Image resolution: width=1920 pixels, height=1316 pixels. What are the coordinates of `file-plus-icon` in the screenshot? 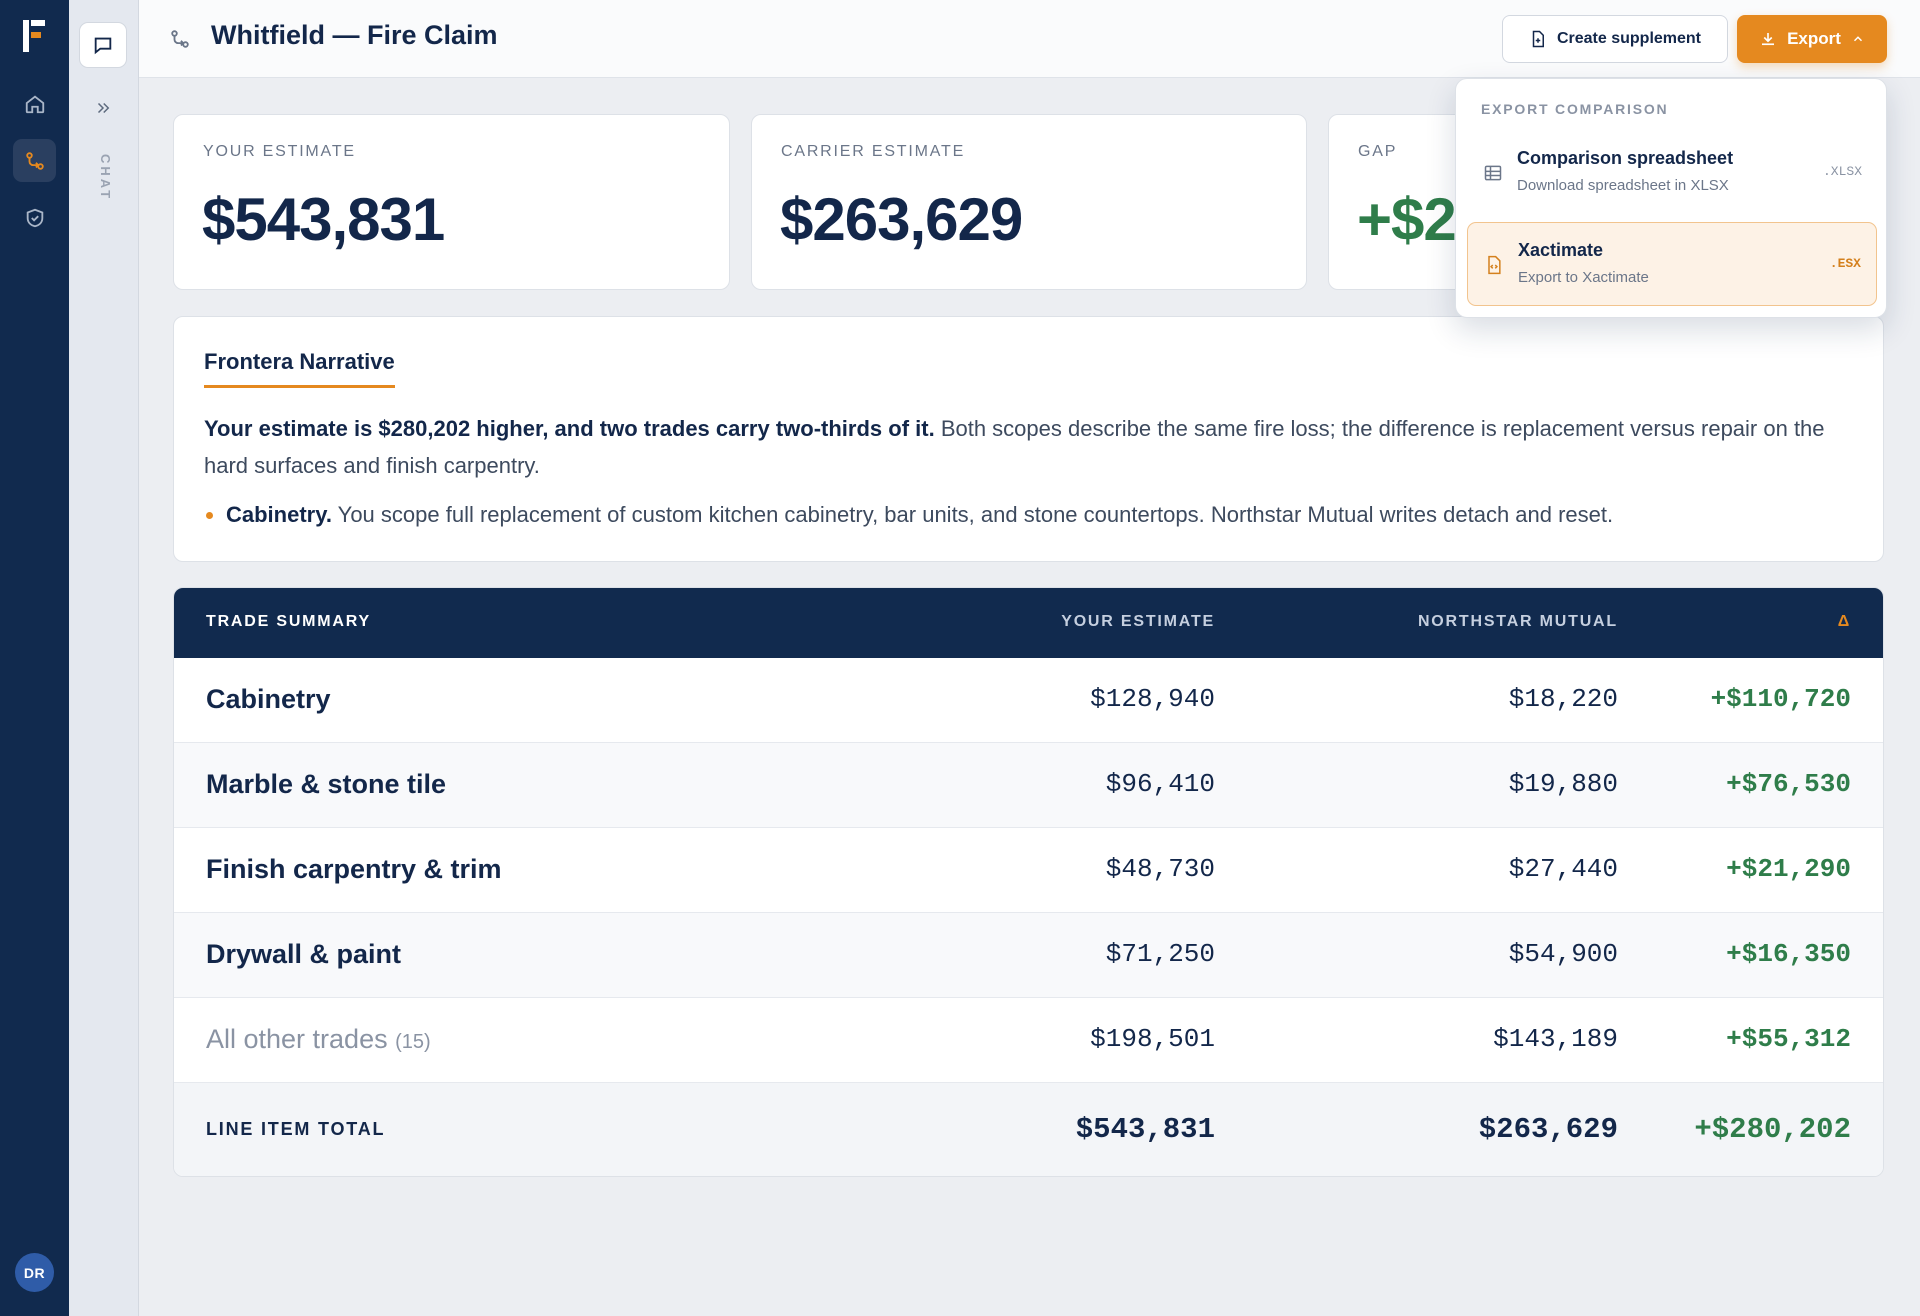 It's located at (1538, 39).